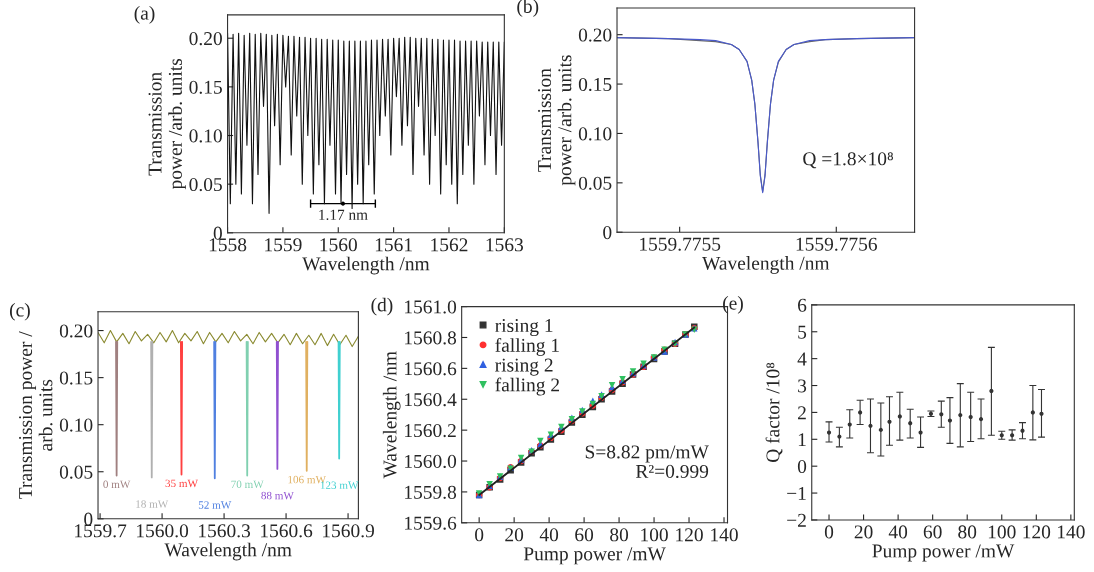  Describe the element at coordinates (802, 359) in the screenshot. I see `y-tick-label: 4` at that location.